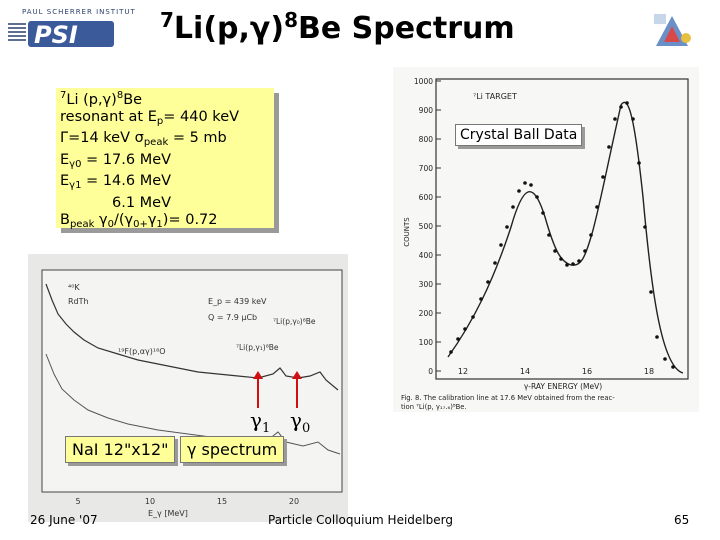  I want to click on footer-date: 26 June '07, so click(64, 520).